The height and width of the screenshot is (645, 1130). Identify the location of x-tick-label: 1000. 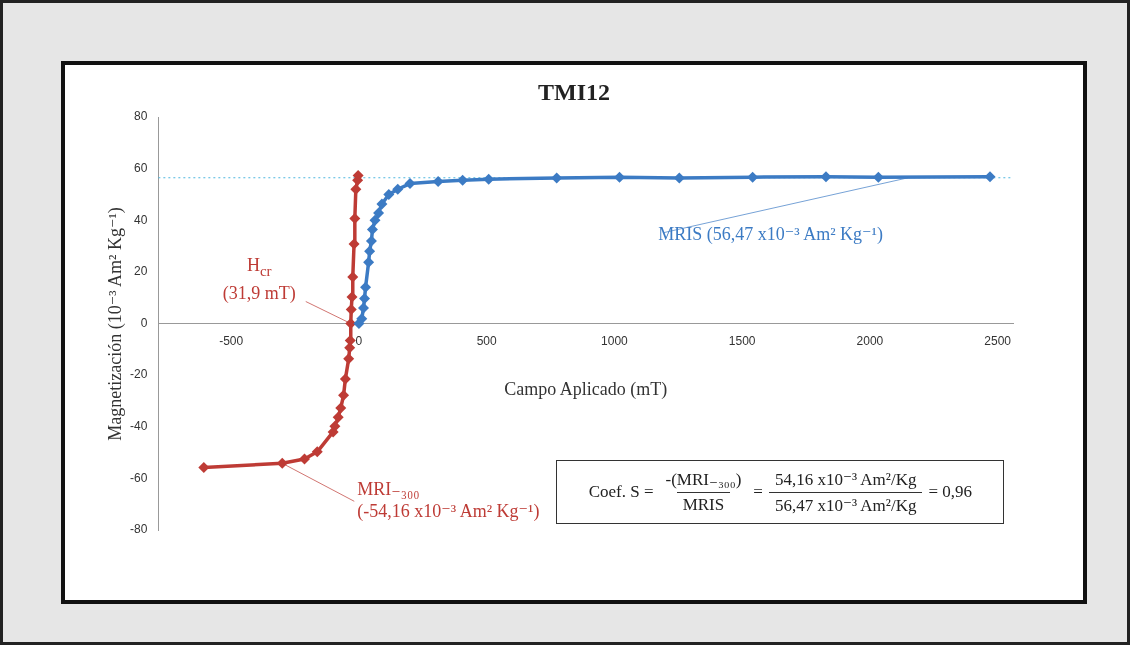
(615, 341).